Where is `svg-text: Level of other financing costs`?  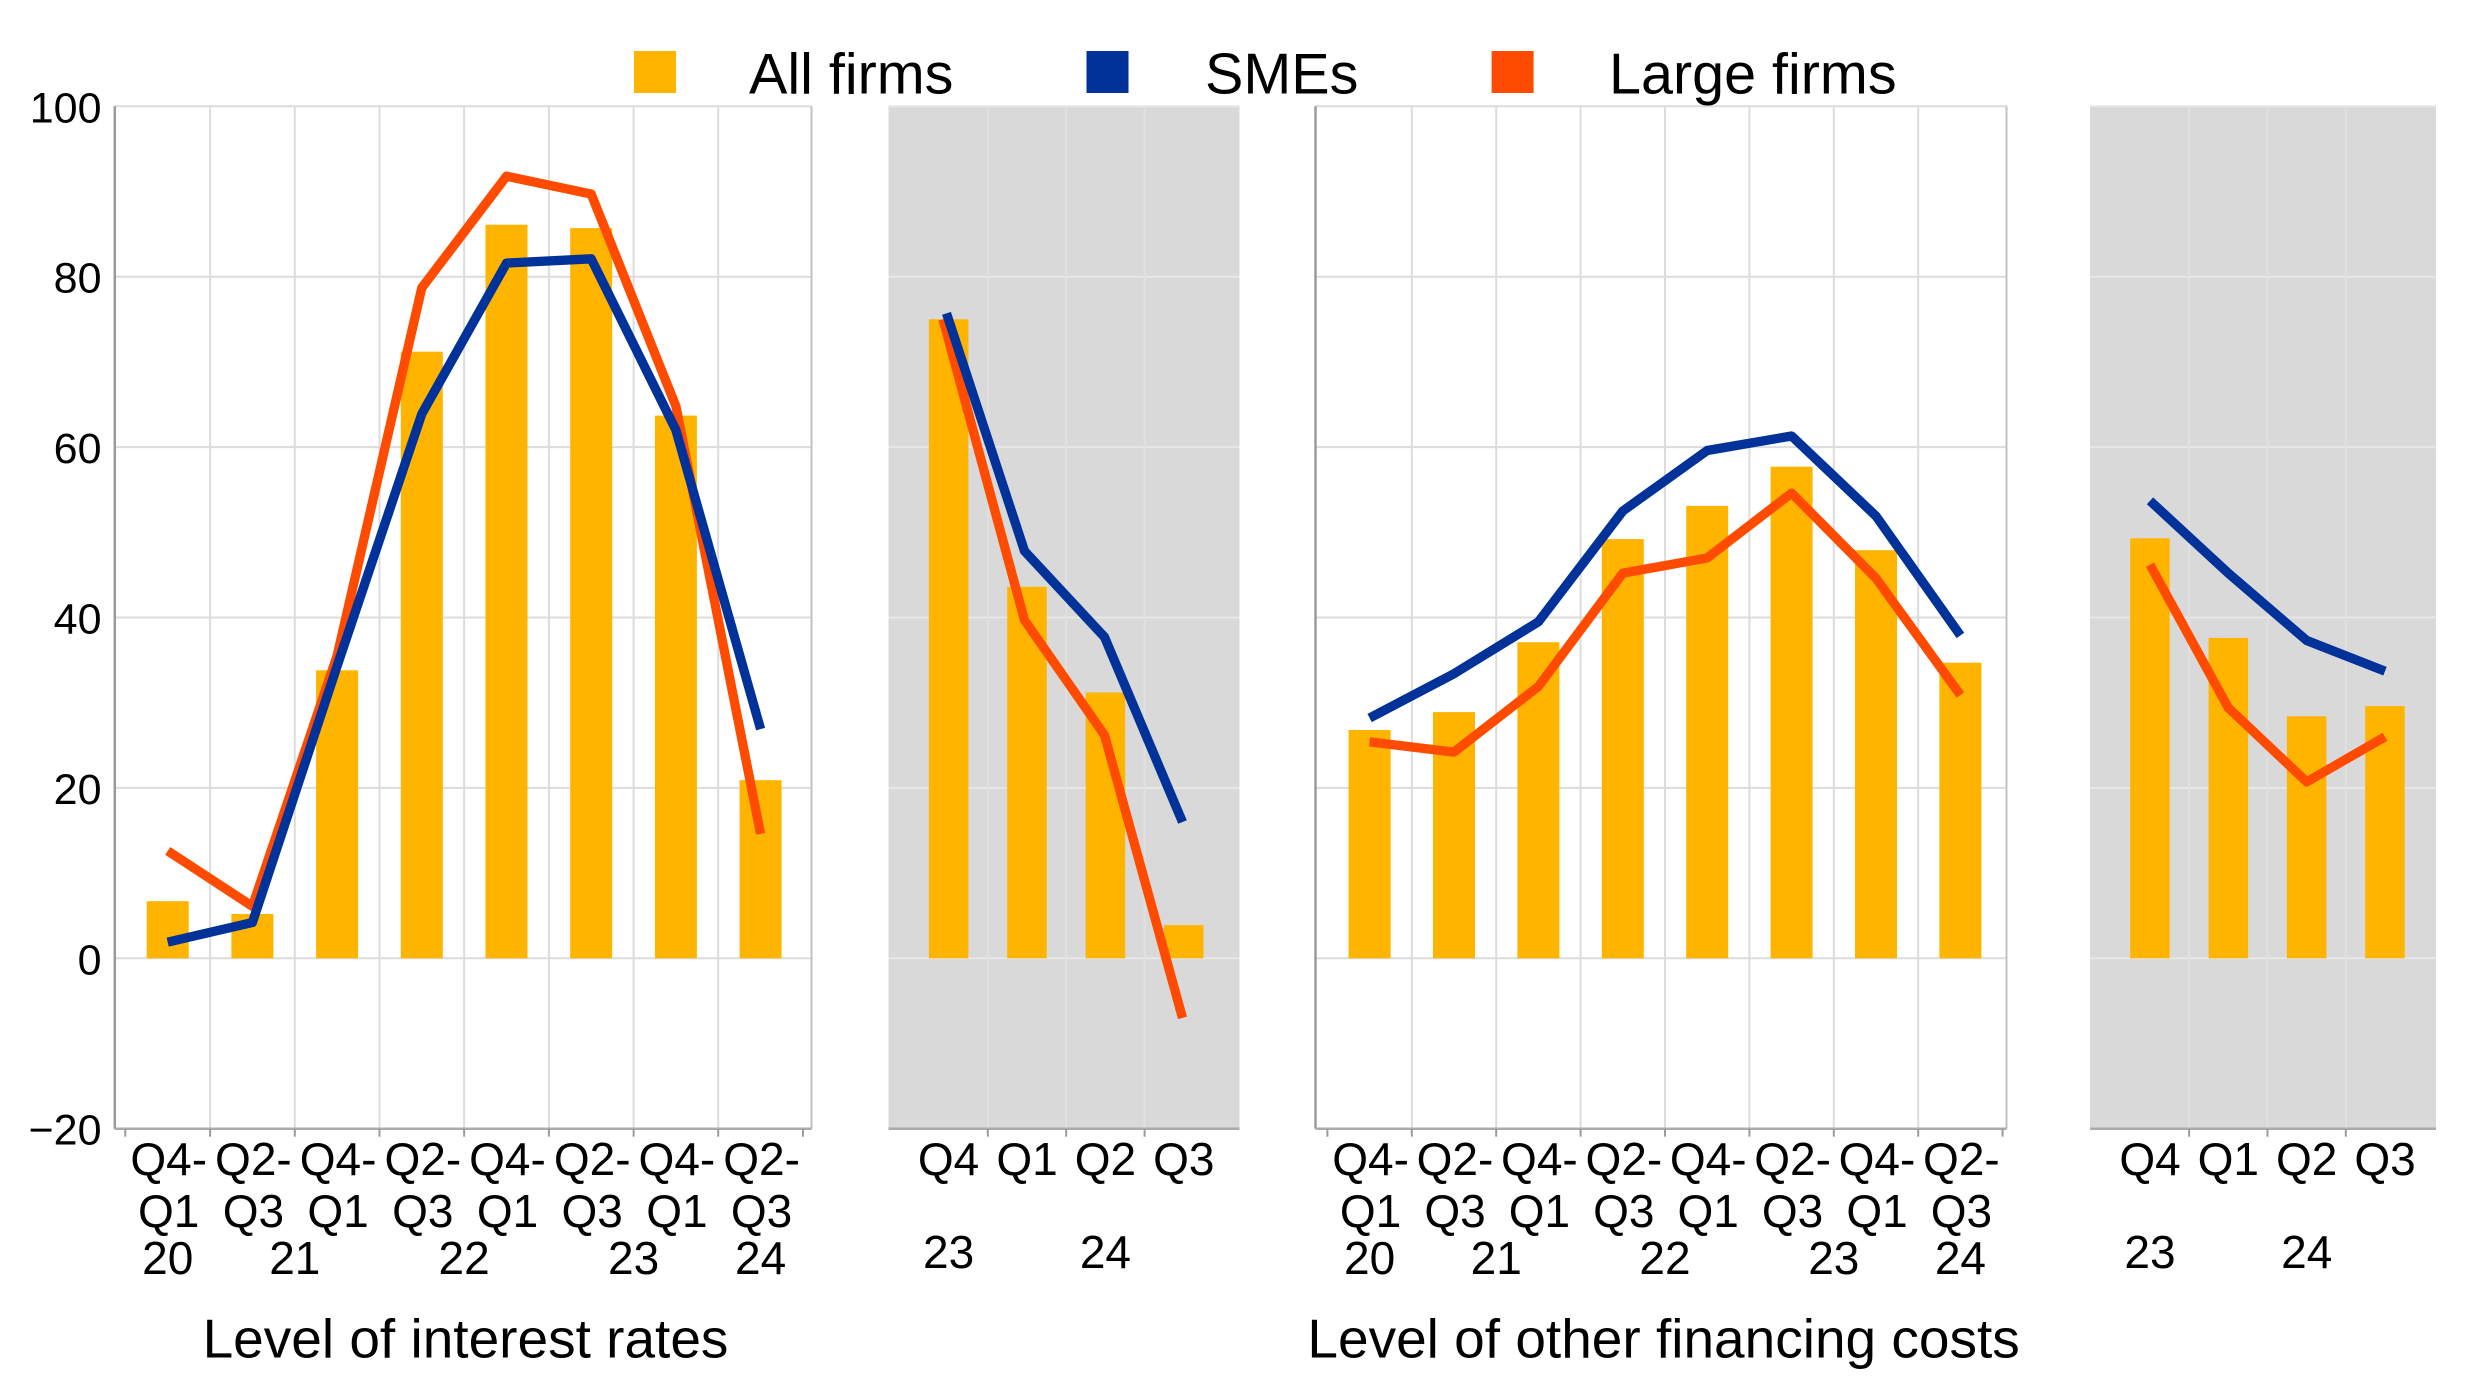 svg-text: Level of other financing costs is located at coordinates (1663, 1339).